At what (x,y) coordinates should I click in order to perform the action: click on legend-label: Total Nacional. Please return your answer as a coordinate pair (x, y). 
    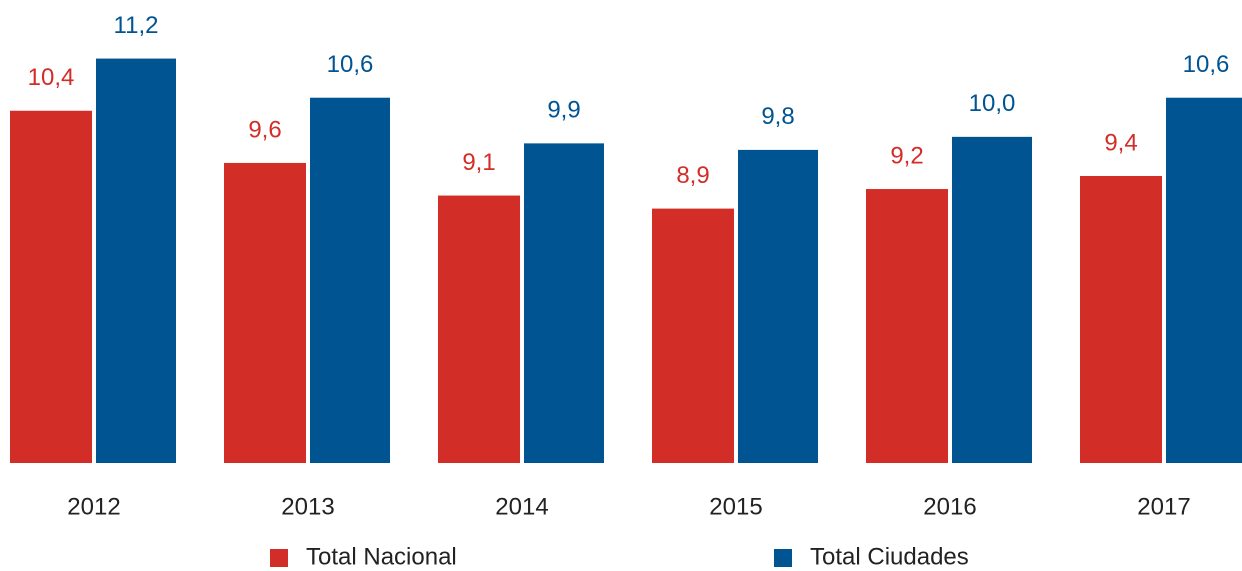
    Looking at the image, I should click on (381, 556).